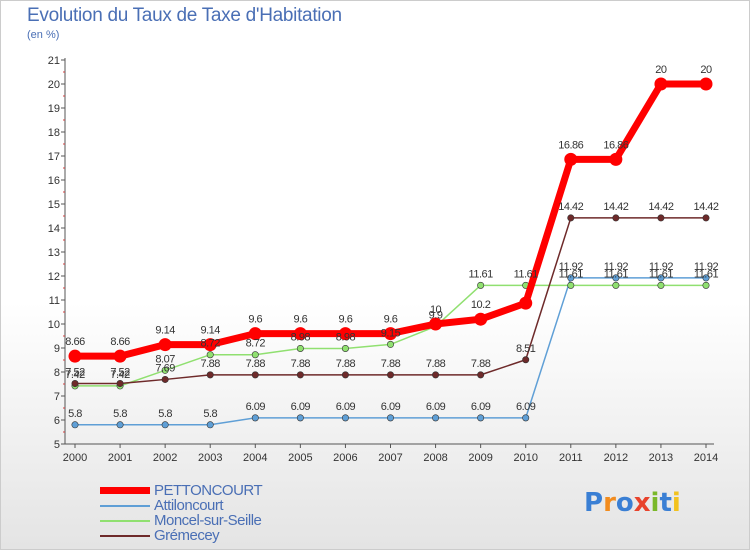 The image size is (750, 550). Describe the element at coordinates (54, 277) in the screenshot. I see `y-tick-label: 12` at that location.